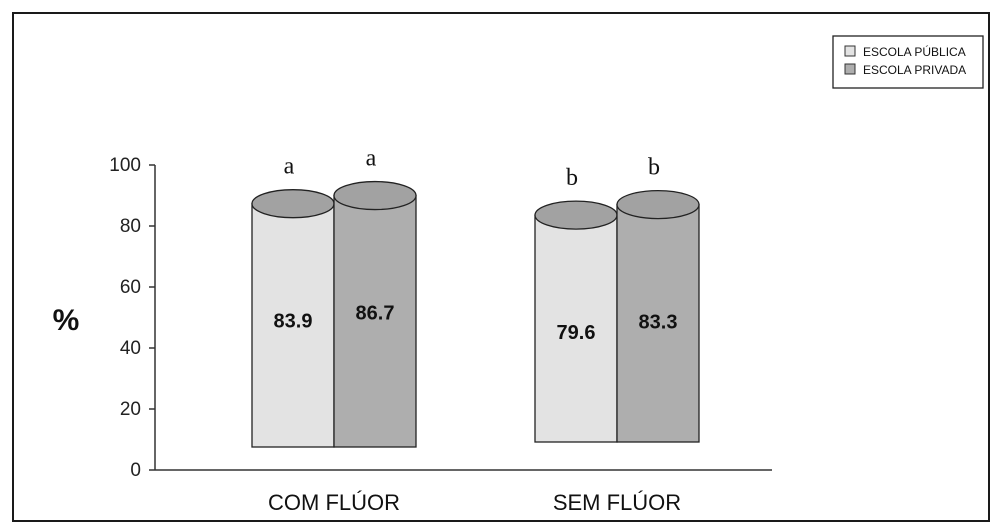 This screenshot has width=1002, height=528. Describe the element at coordinates (914, 51) in the screenshot. I see `legend-label: ESCOLA PÚBLICA` at that location.